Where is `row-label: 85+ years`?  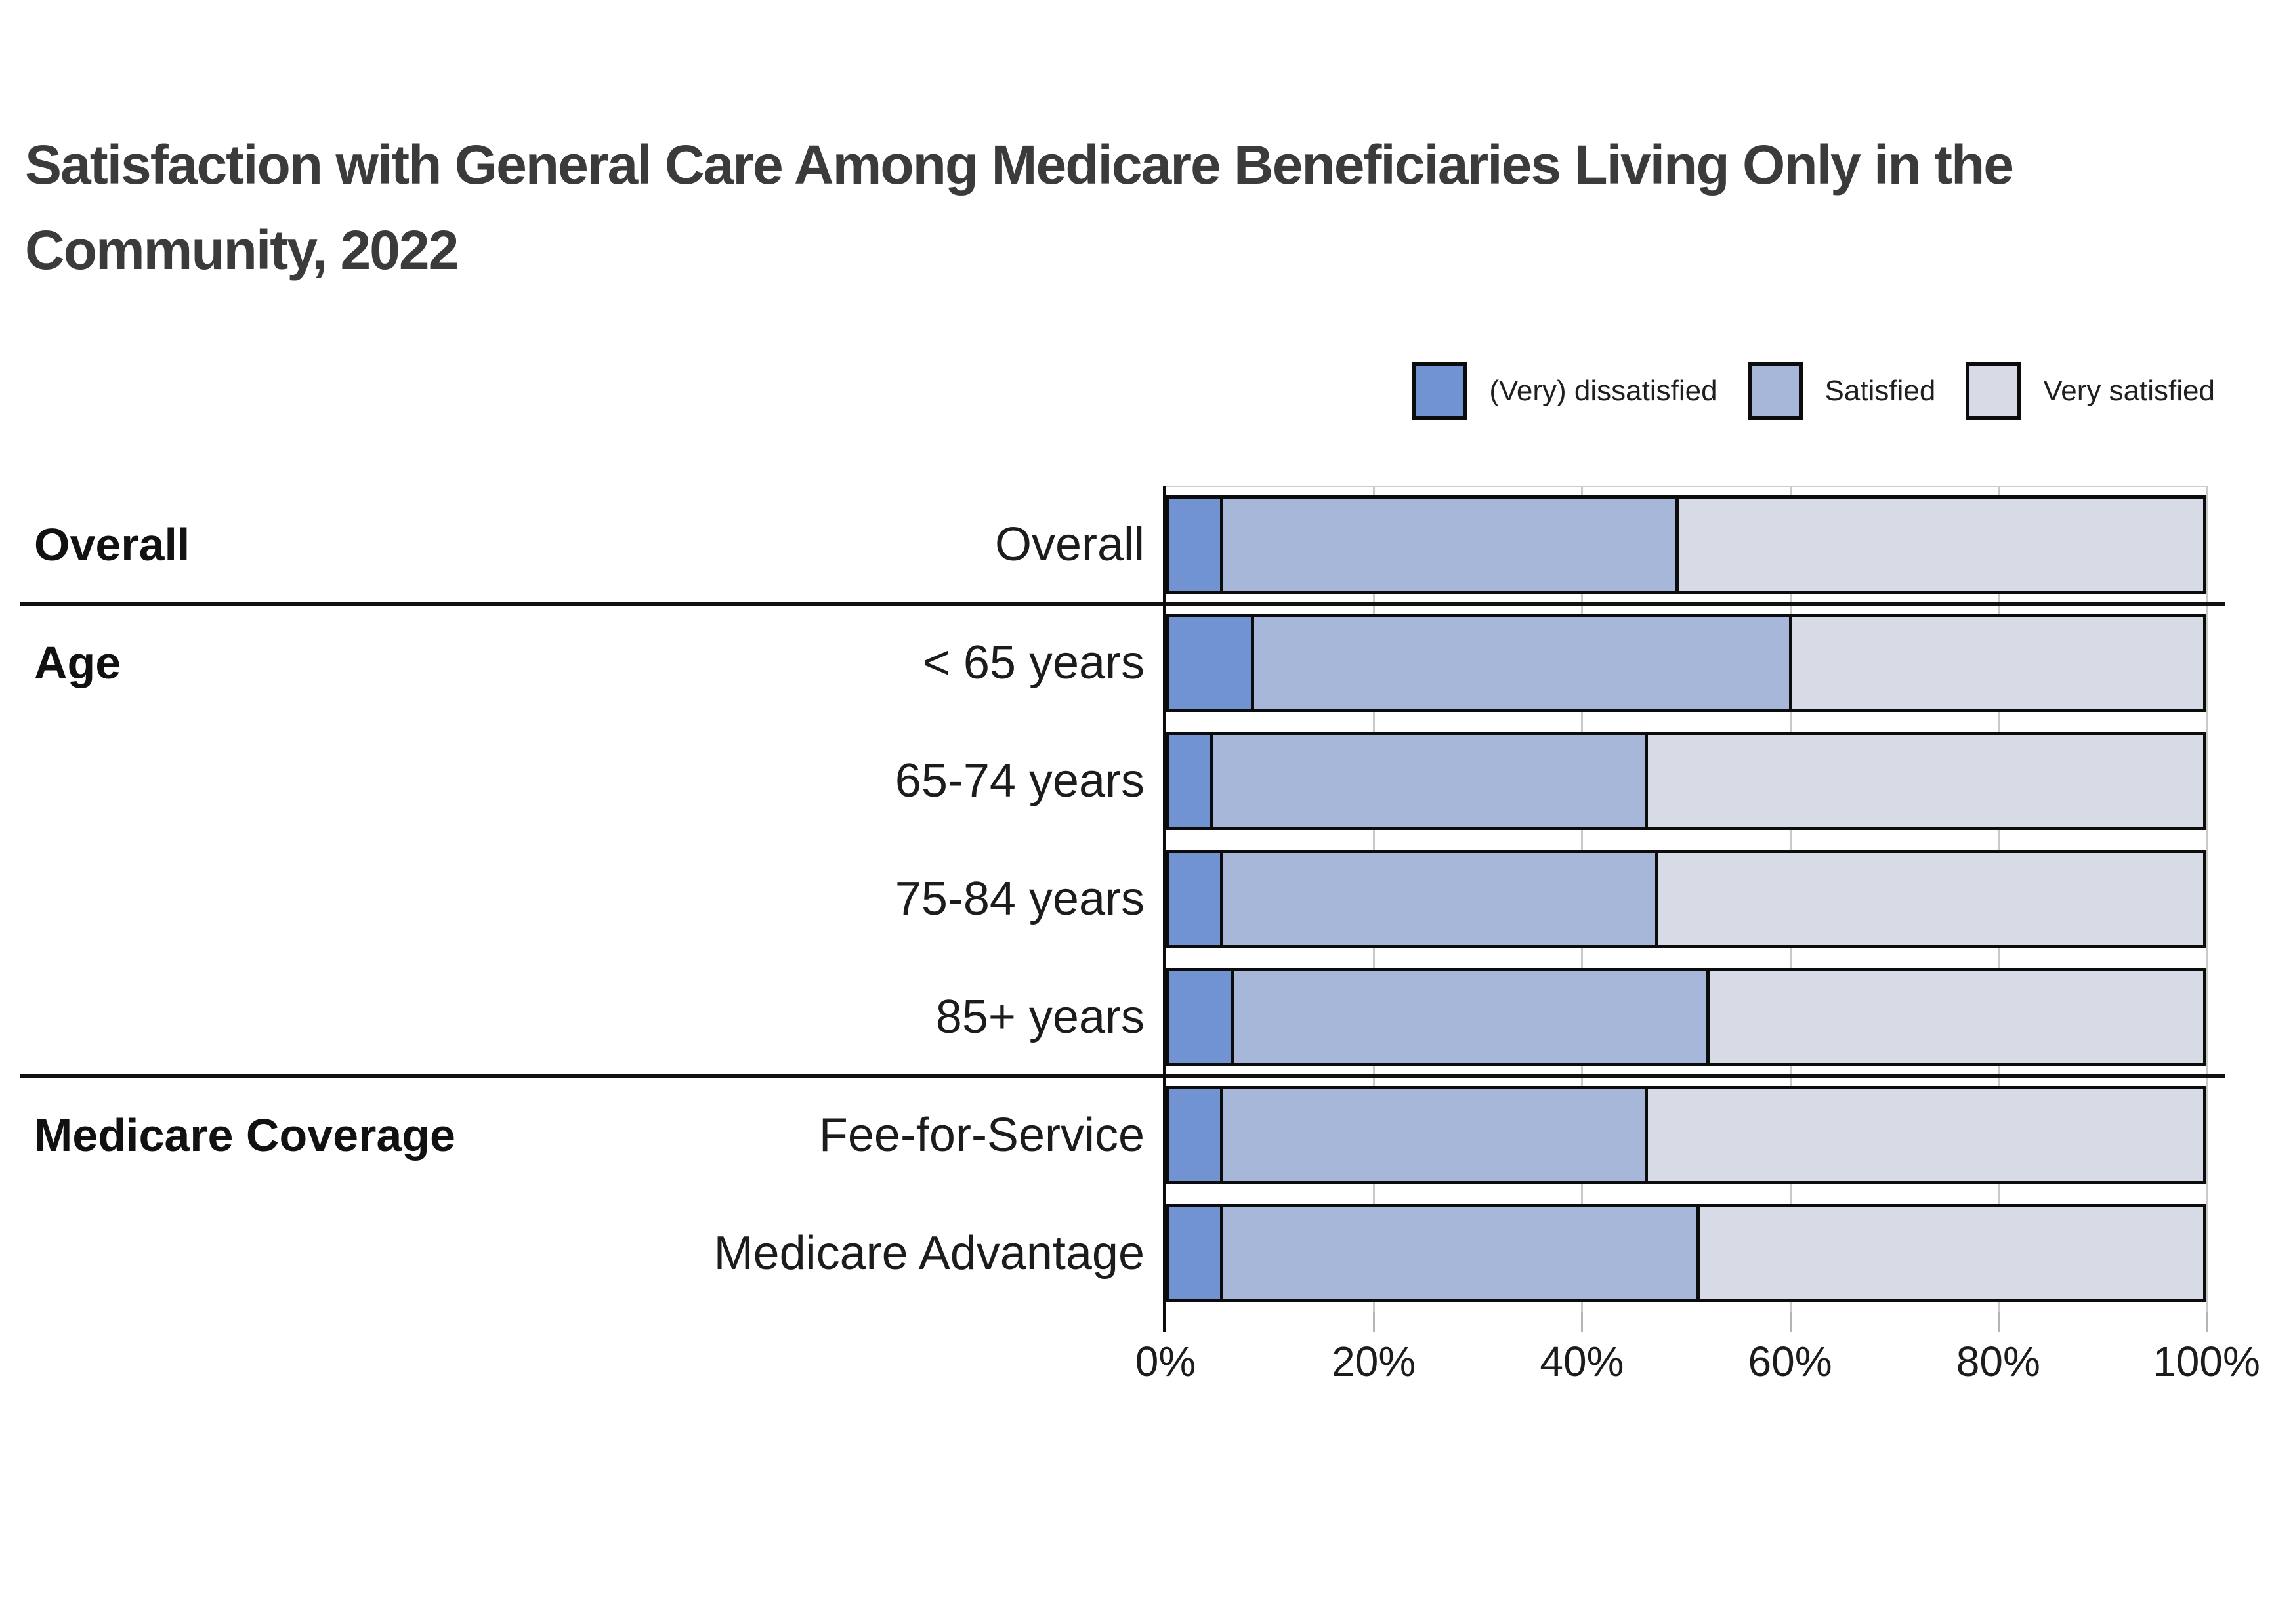
row-label: 85+ years is located at coordinates (1040, 1017).